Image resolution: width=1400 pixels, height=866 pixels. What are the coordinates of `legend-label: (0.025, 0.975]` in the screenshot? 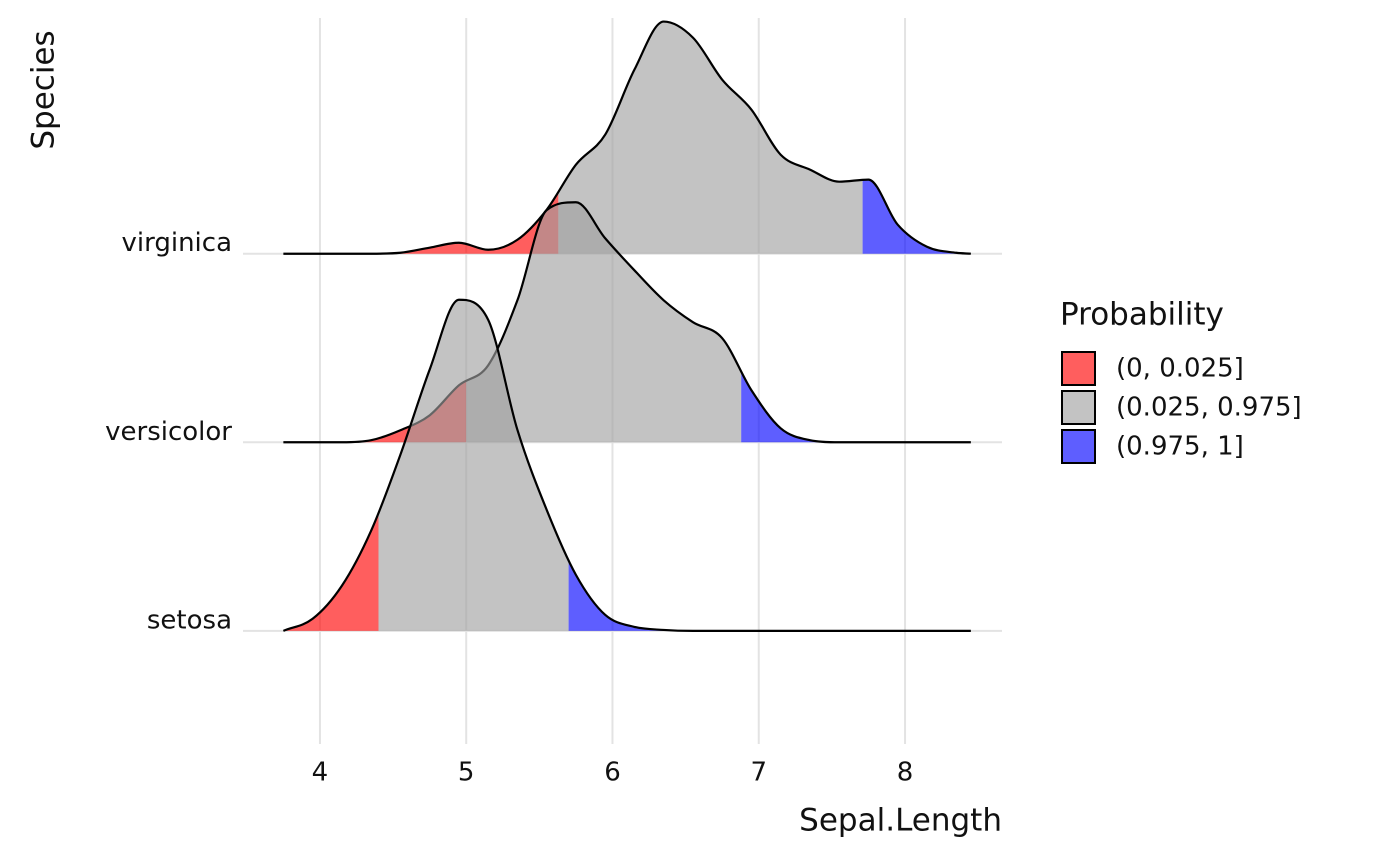 It's located at (1209, 408).